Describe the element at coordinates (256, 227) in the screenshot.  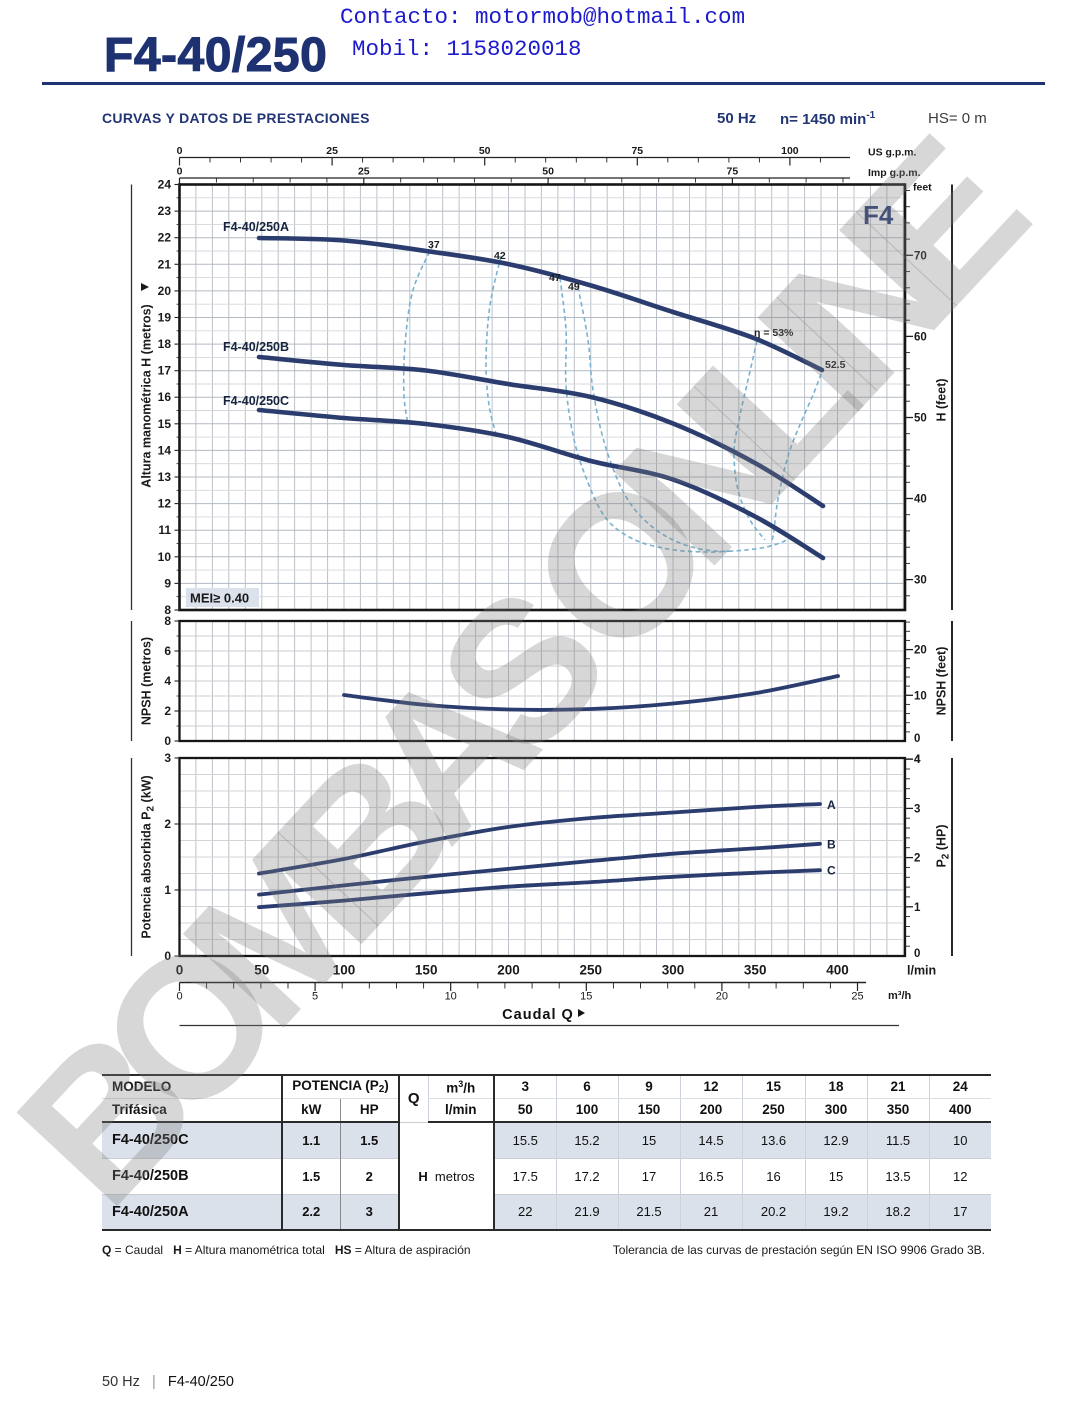
I see `svg-text: F4-40/250A` at that location.